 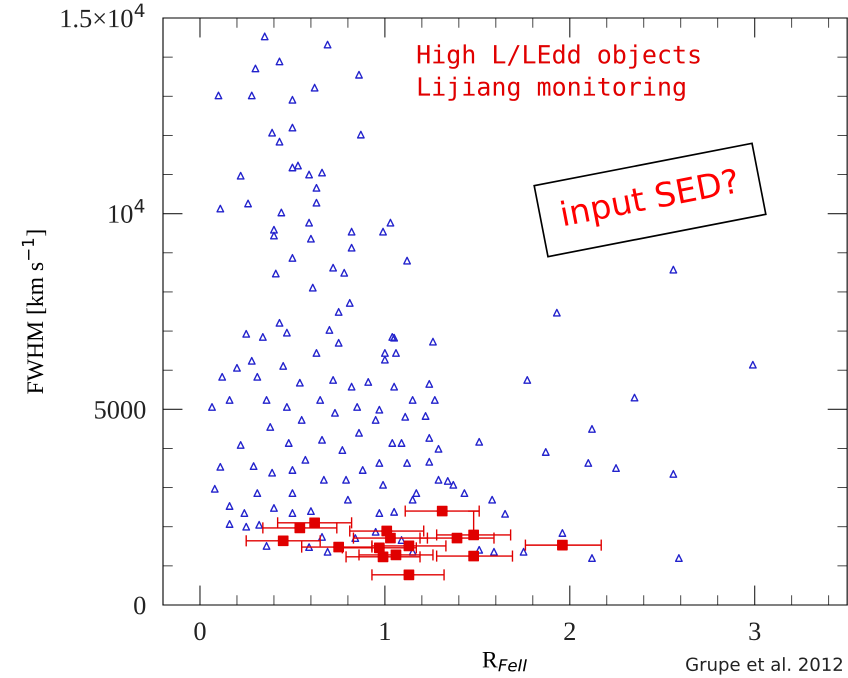 I want to click on x-tick-label: 1, so click(x=385, y=631).